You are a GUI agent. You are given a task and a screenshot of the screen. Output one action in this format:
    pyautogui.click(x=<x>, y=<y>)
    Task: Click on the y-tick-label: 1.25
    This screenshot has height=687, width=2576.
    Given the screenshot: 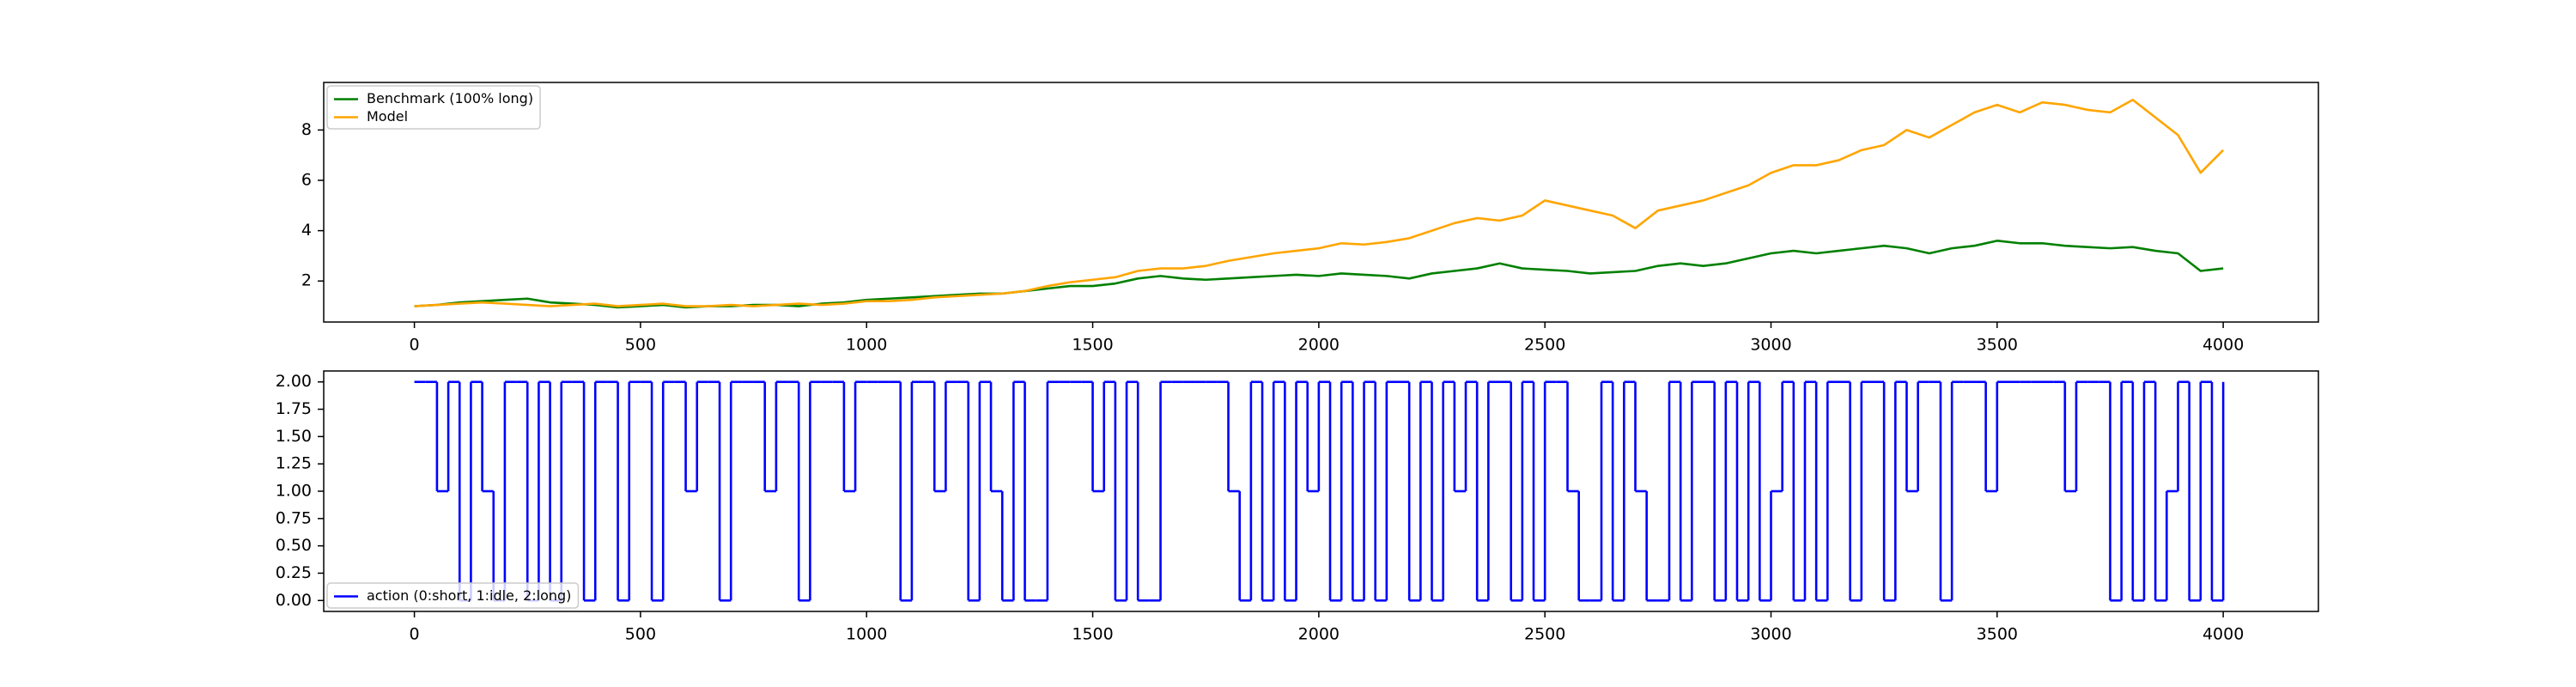 What is the action you would take?
    pyautogui.click(x=294, y=463)
    